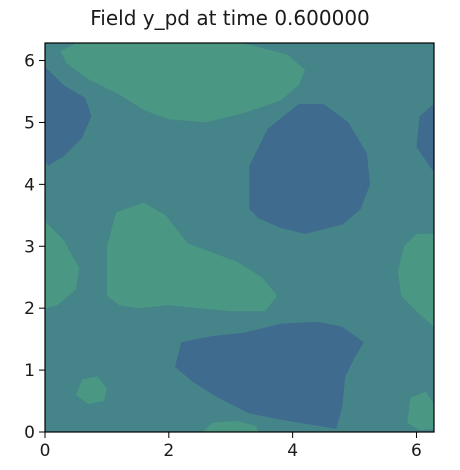  Describe the element at coordinates (29, 247) in the screenshot. I see `y-tick-label: 3` at that location.